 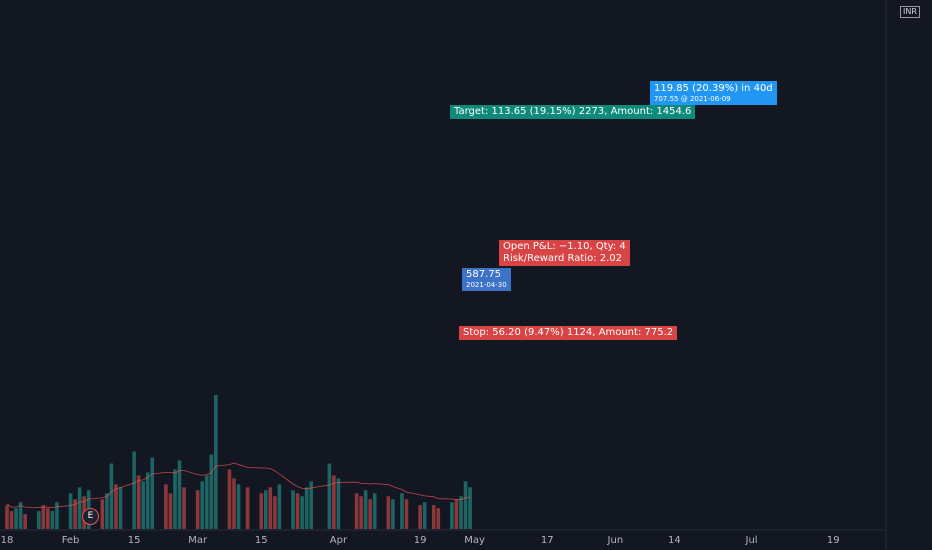 What do you see at coordinates (198, 540) in the screenshot?
I see `time-tick-label: Mar` at bounding box center [198, 540].